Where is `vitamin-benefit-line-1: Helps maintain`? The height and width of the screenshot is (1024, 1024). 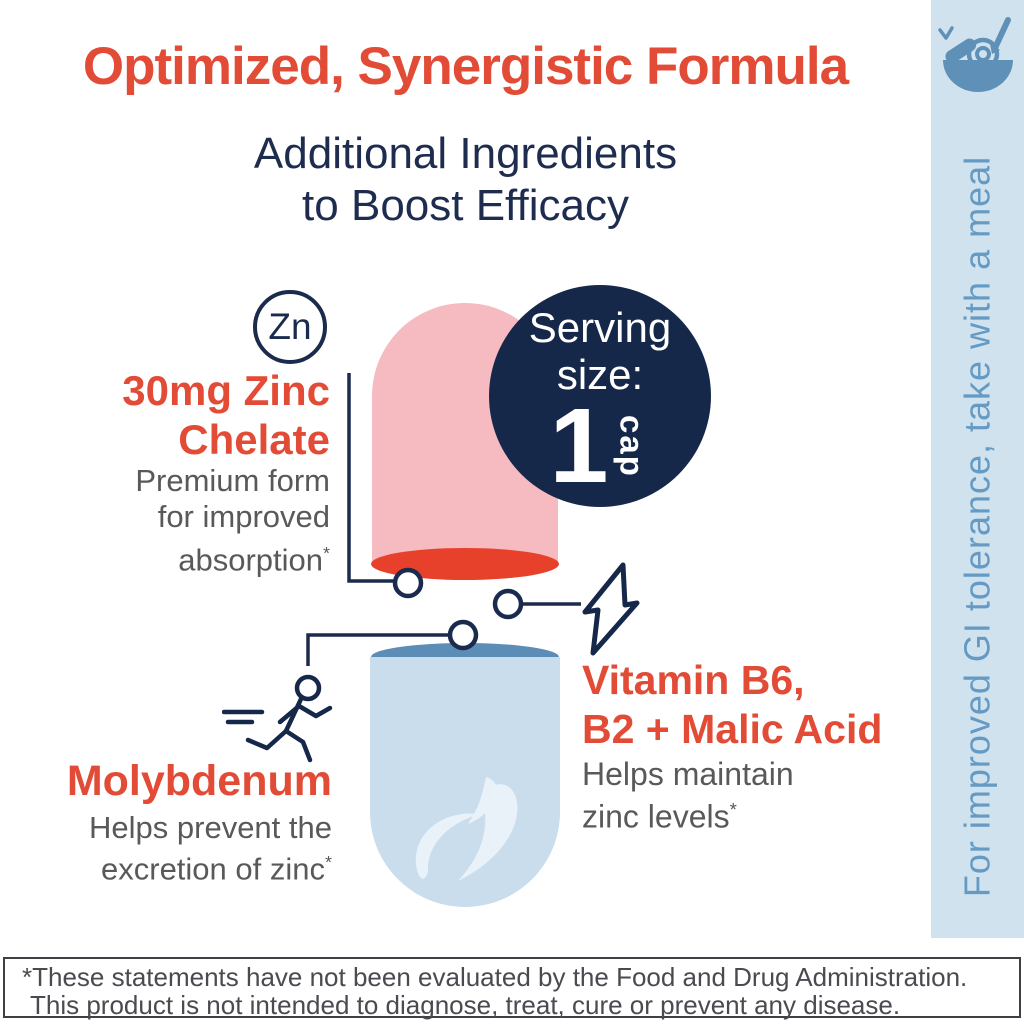
vitamin-benefit-line-1: Helps maintain is located at coordinates (688, 774).